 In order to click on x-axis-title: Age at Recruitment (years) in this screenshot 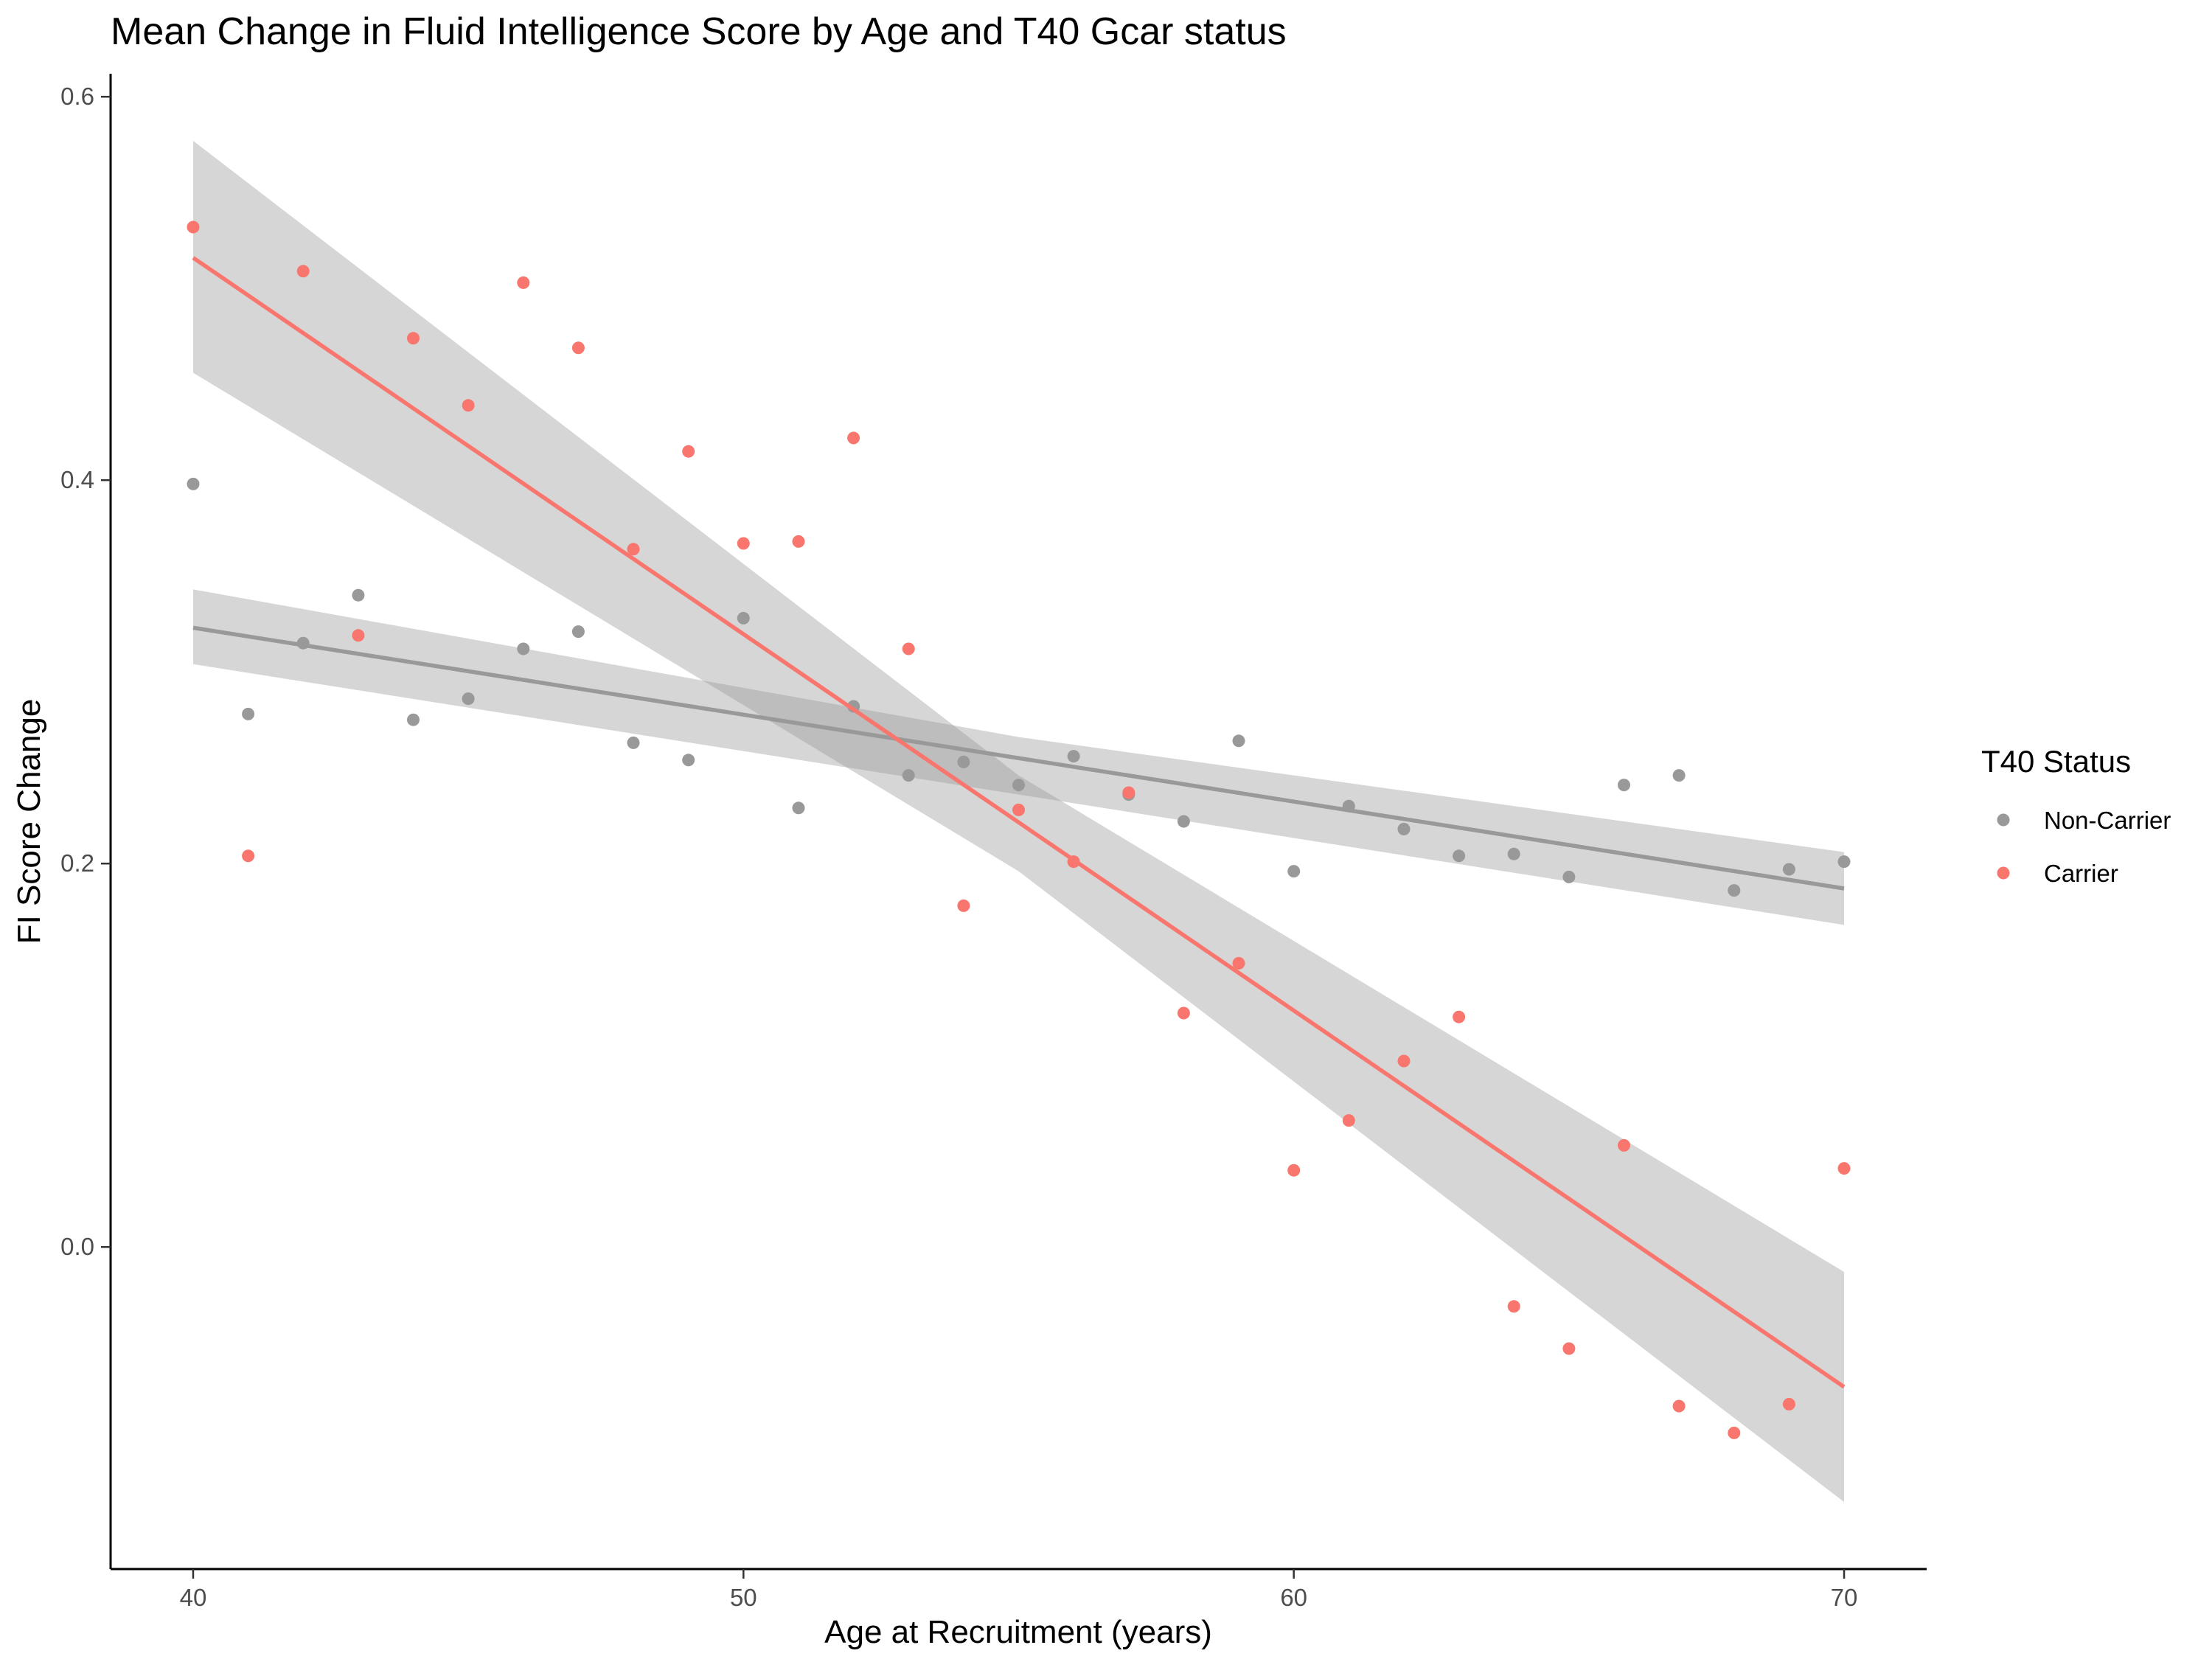, I will do `click(1018, 1632)`.